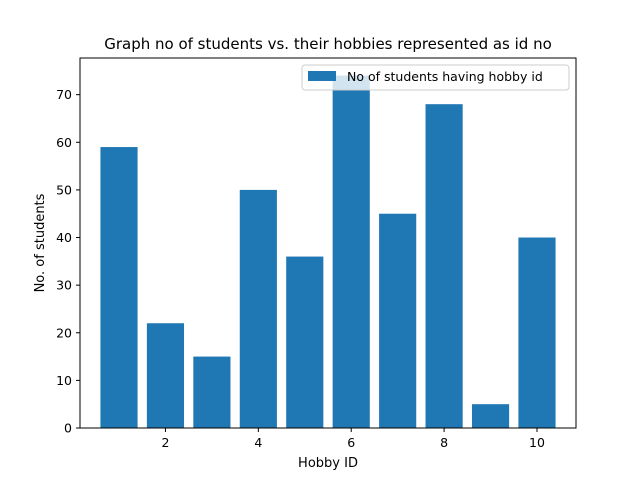 Image resolution: width=640 pixels, height=480 pixels. What do you see at coordinates (328, 463) in the screenshot?
I see `x-axis-label: Hobby ID` at bounding box center [328, 463].